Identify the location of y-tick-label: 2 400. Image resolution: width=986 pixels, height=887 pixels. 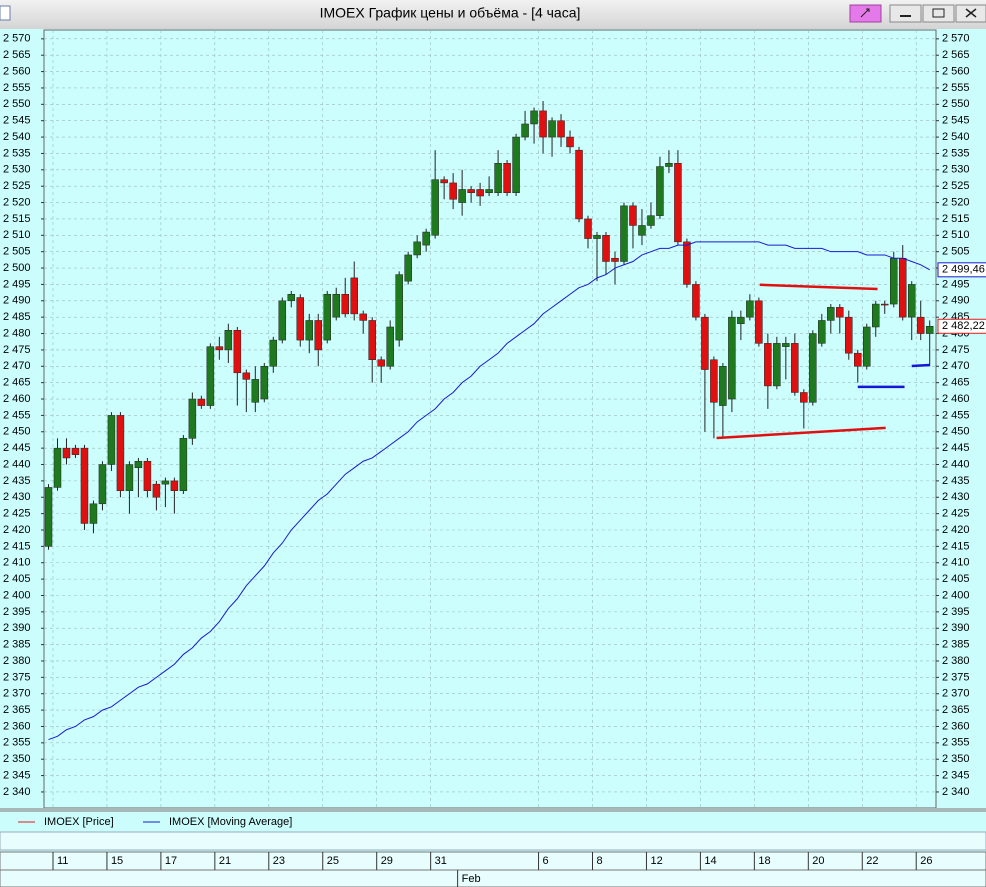
(17, 595).